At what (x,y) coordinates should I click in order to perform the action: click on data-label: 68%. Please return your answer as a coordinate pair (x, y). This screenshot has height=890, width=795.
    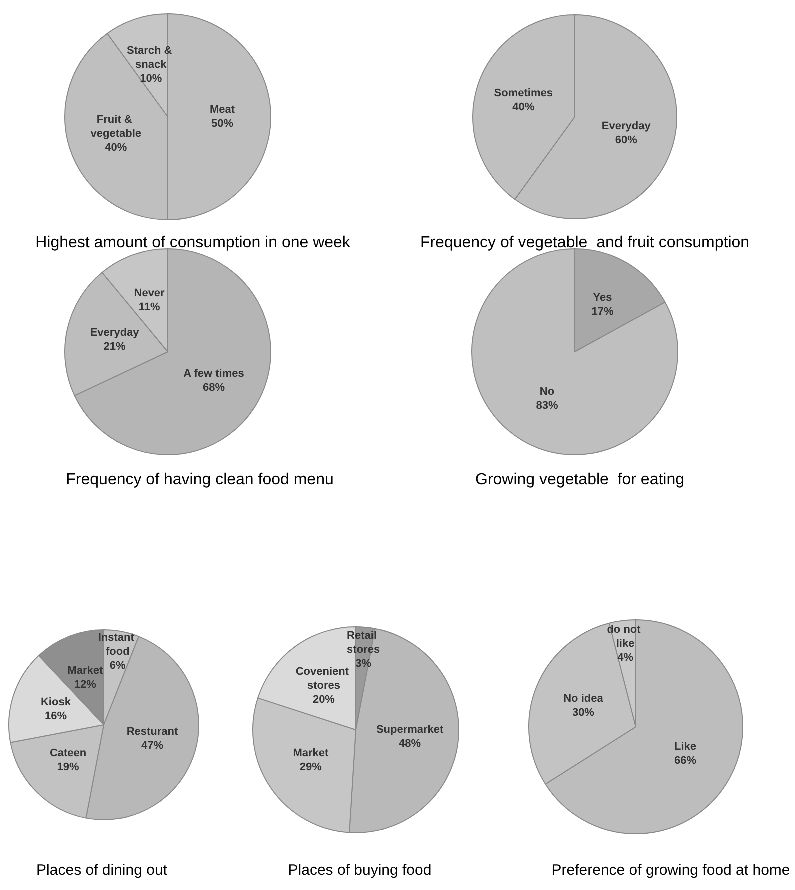
    Looking at the image, I should click on (214, 388).